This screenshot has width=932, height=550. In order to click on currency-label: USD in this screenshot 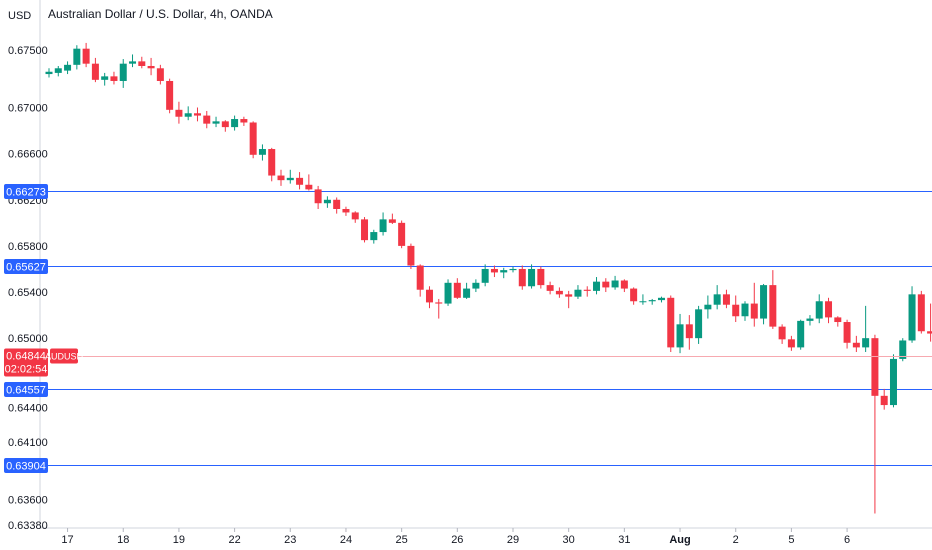, I will do `click(19, 16)`.